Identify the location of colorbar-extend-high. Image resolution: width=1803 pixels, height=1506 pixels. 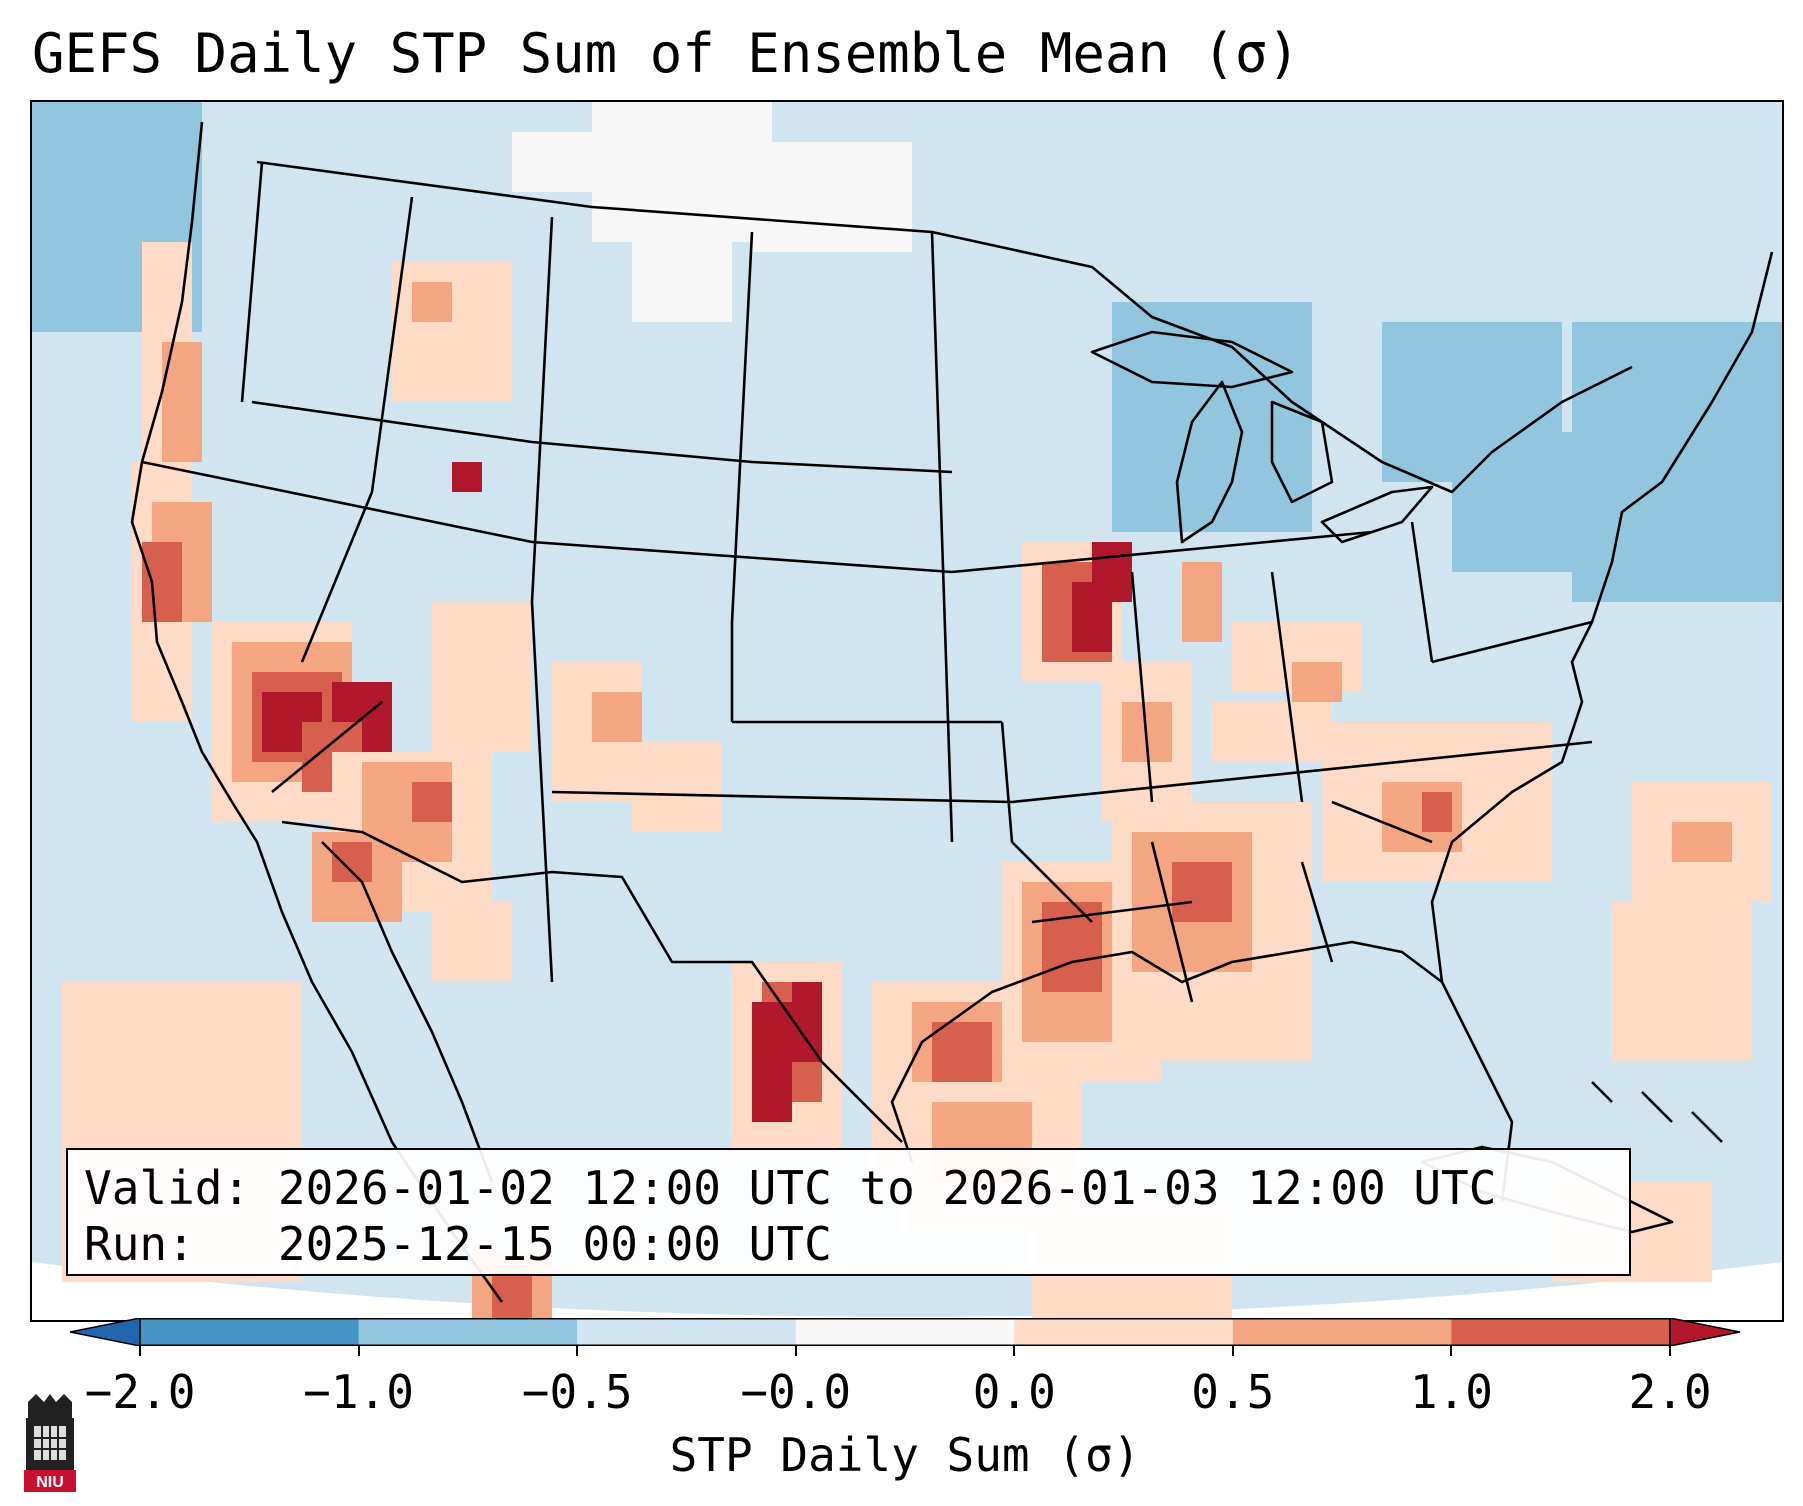
(1704, 1332).